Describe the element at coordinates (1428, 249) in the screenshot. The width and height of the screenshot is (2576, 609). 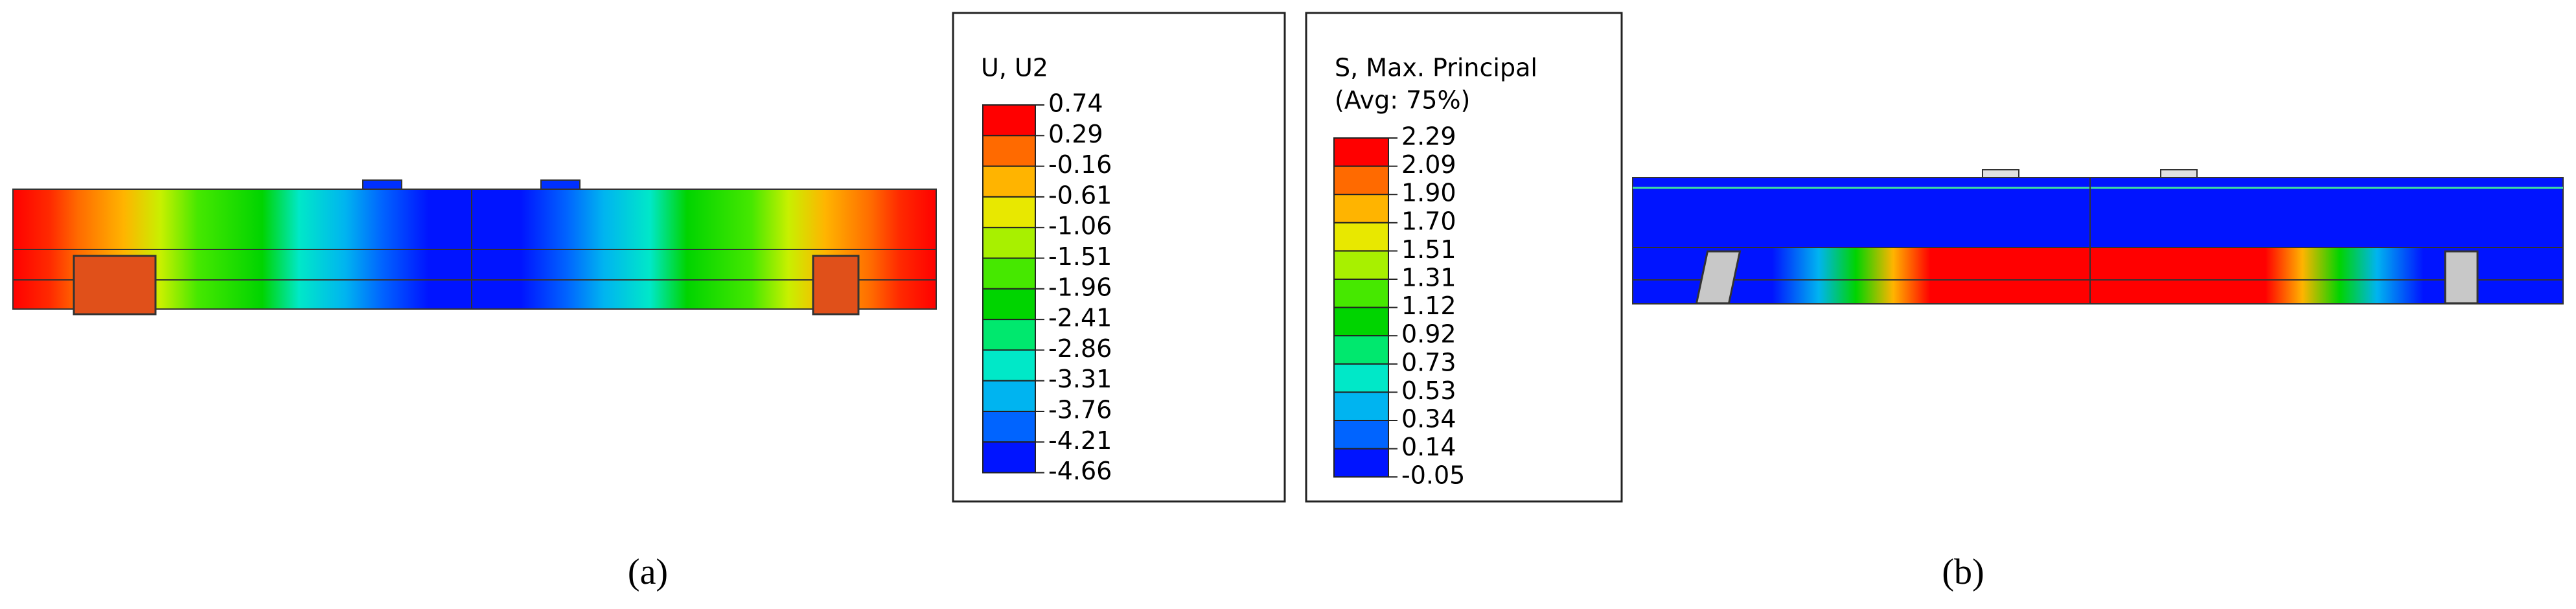
I see `legend-label: 1.51` at that location.